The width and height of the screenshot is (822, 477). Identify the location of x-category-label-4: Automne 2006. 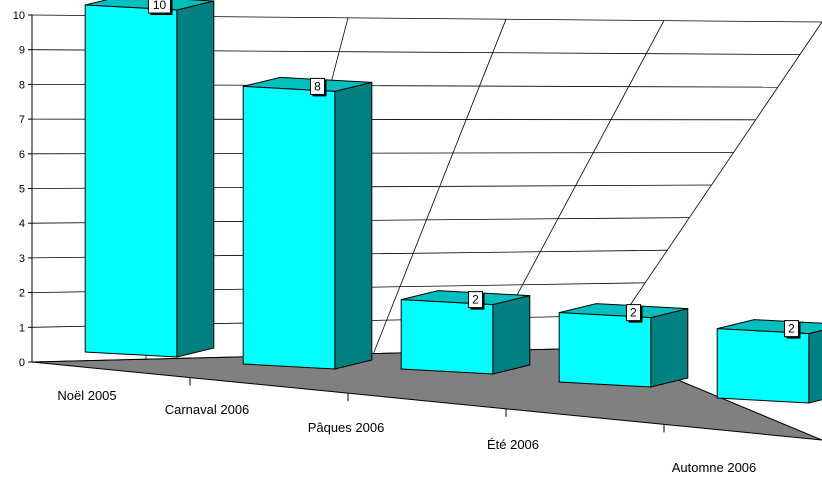
(714, 467).